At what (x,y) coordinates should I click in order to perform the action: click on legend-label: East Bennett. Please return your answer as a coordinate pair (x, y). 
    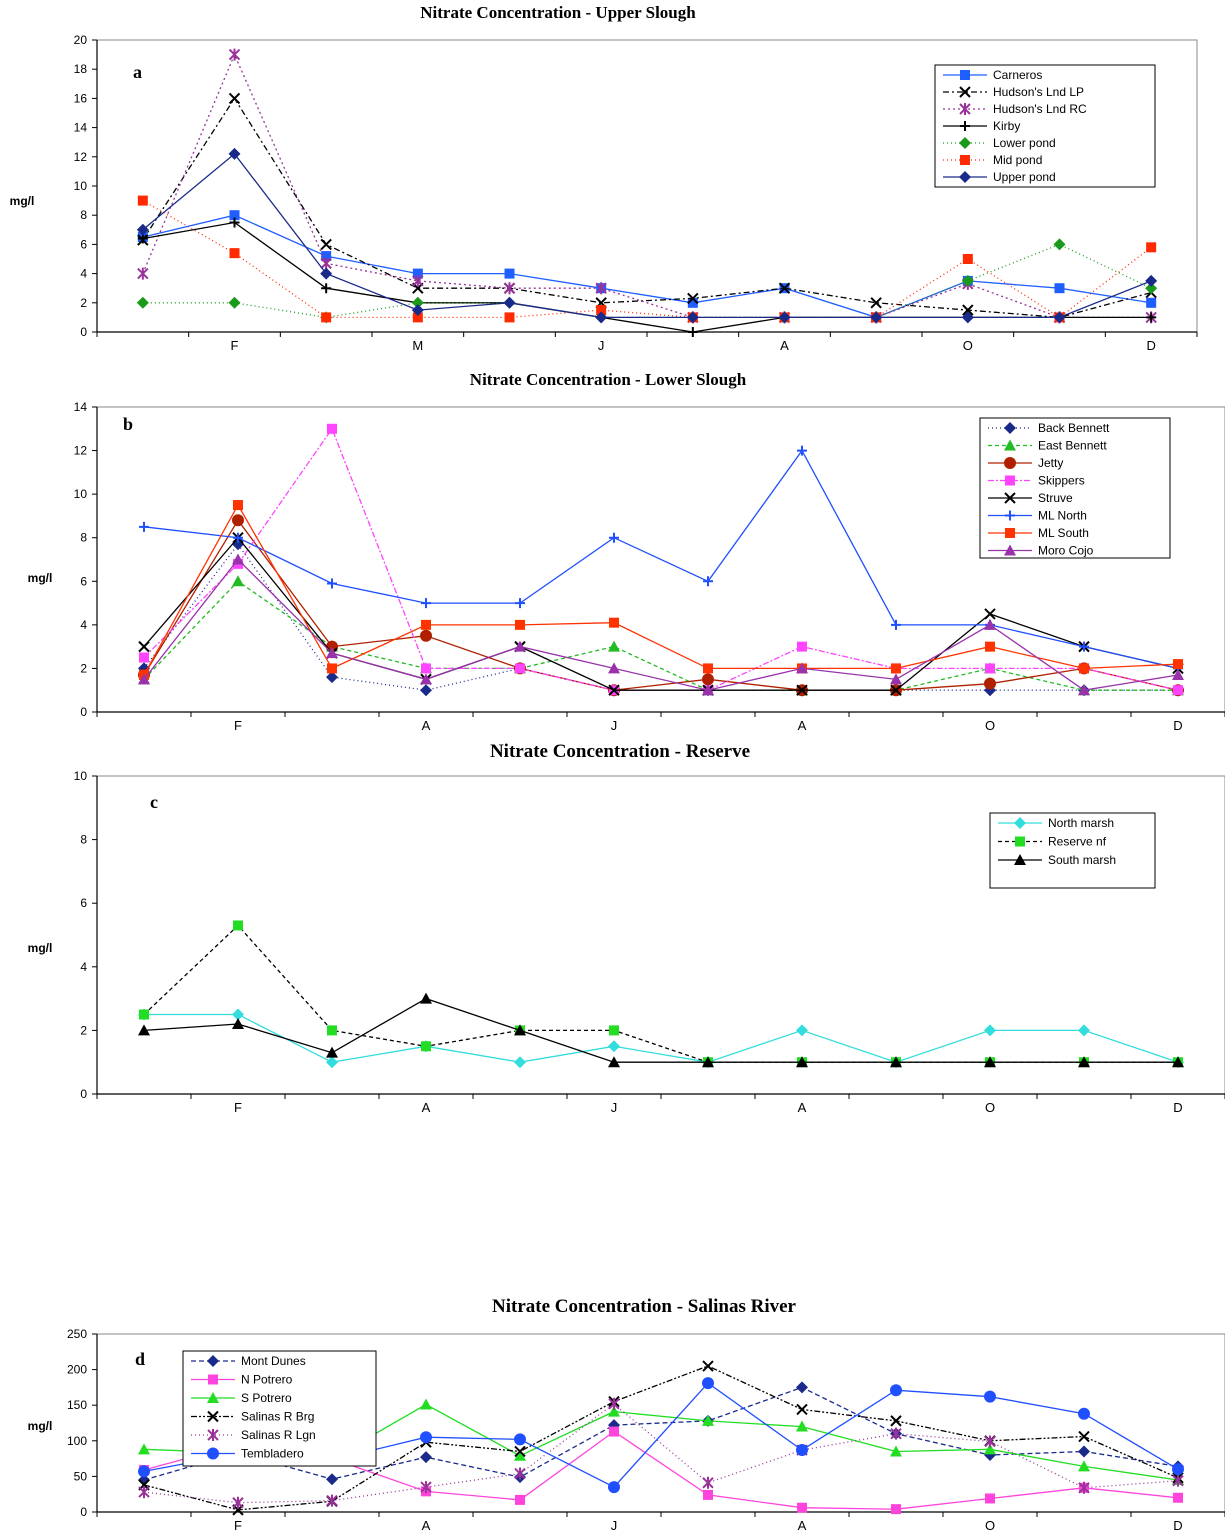
    Looking at the image, I should click on (1072, 446).